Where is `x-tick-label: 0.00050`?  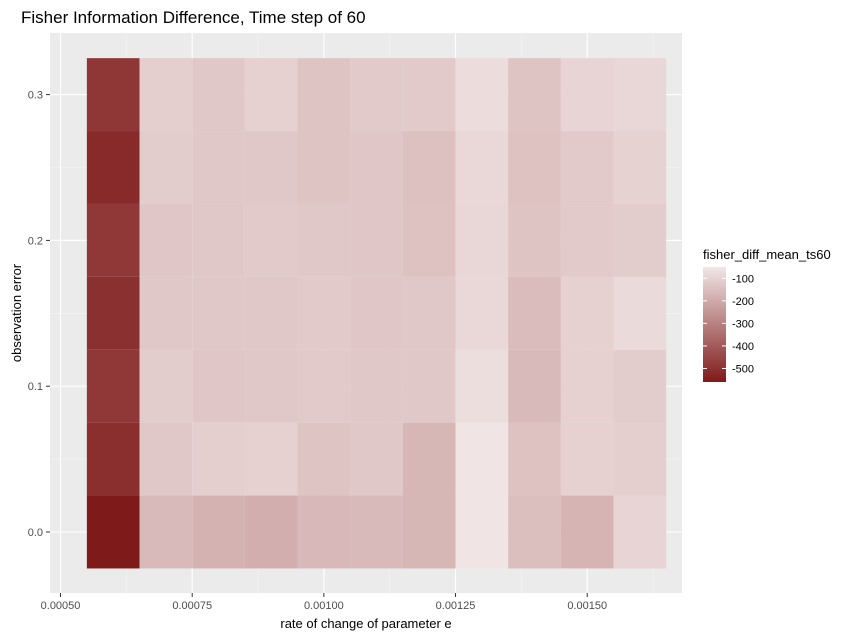 x-tick-label: 0.00050 is located at coordinates (61, 606).